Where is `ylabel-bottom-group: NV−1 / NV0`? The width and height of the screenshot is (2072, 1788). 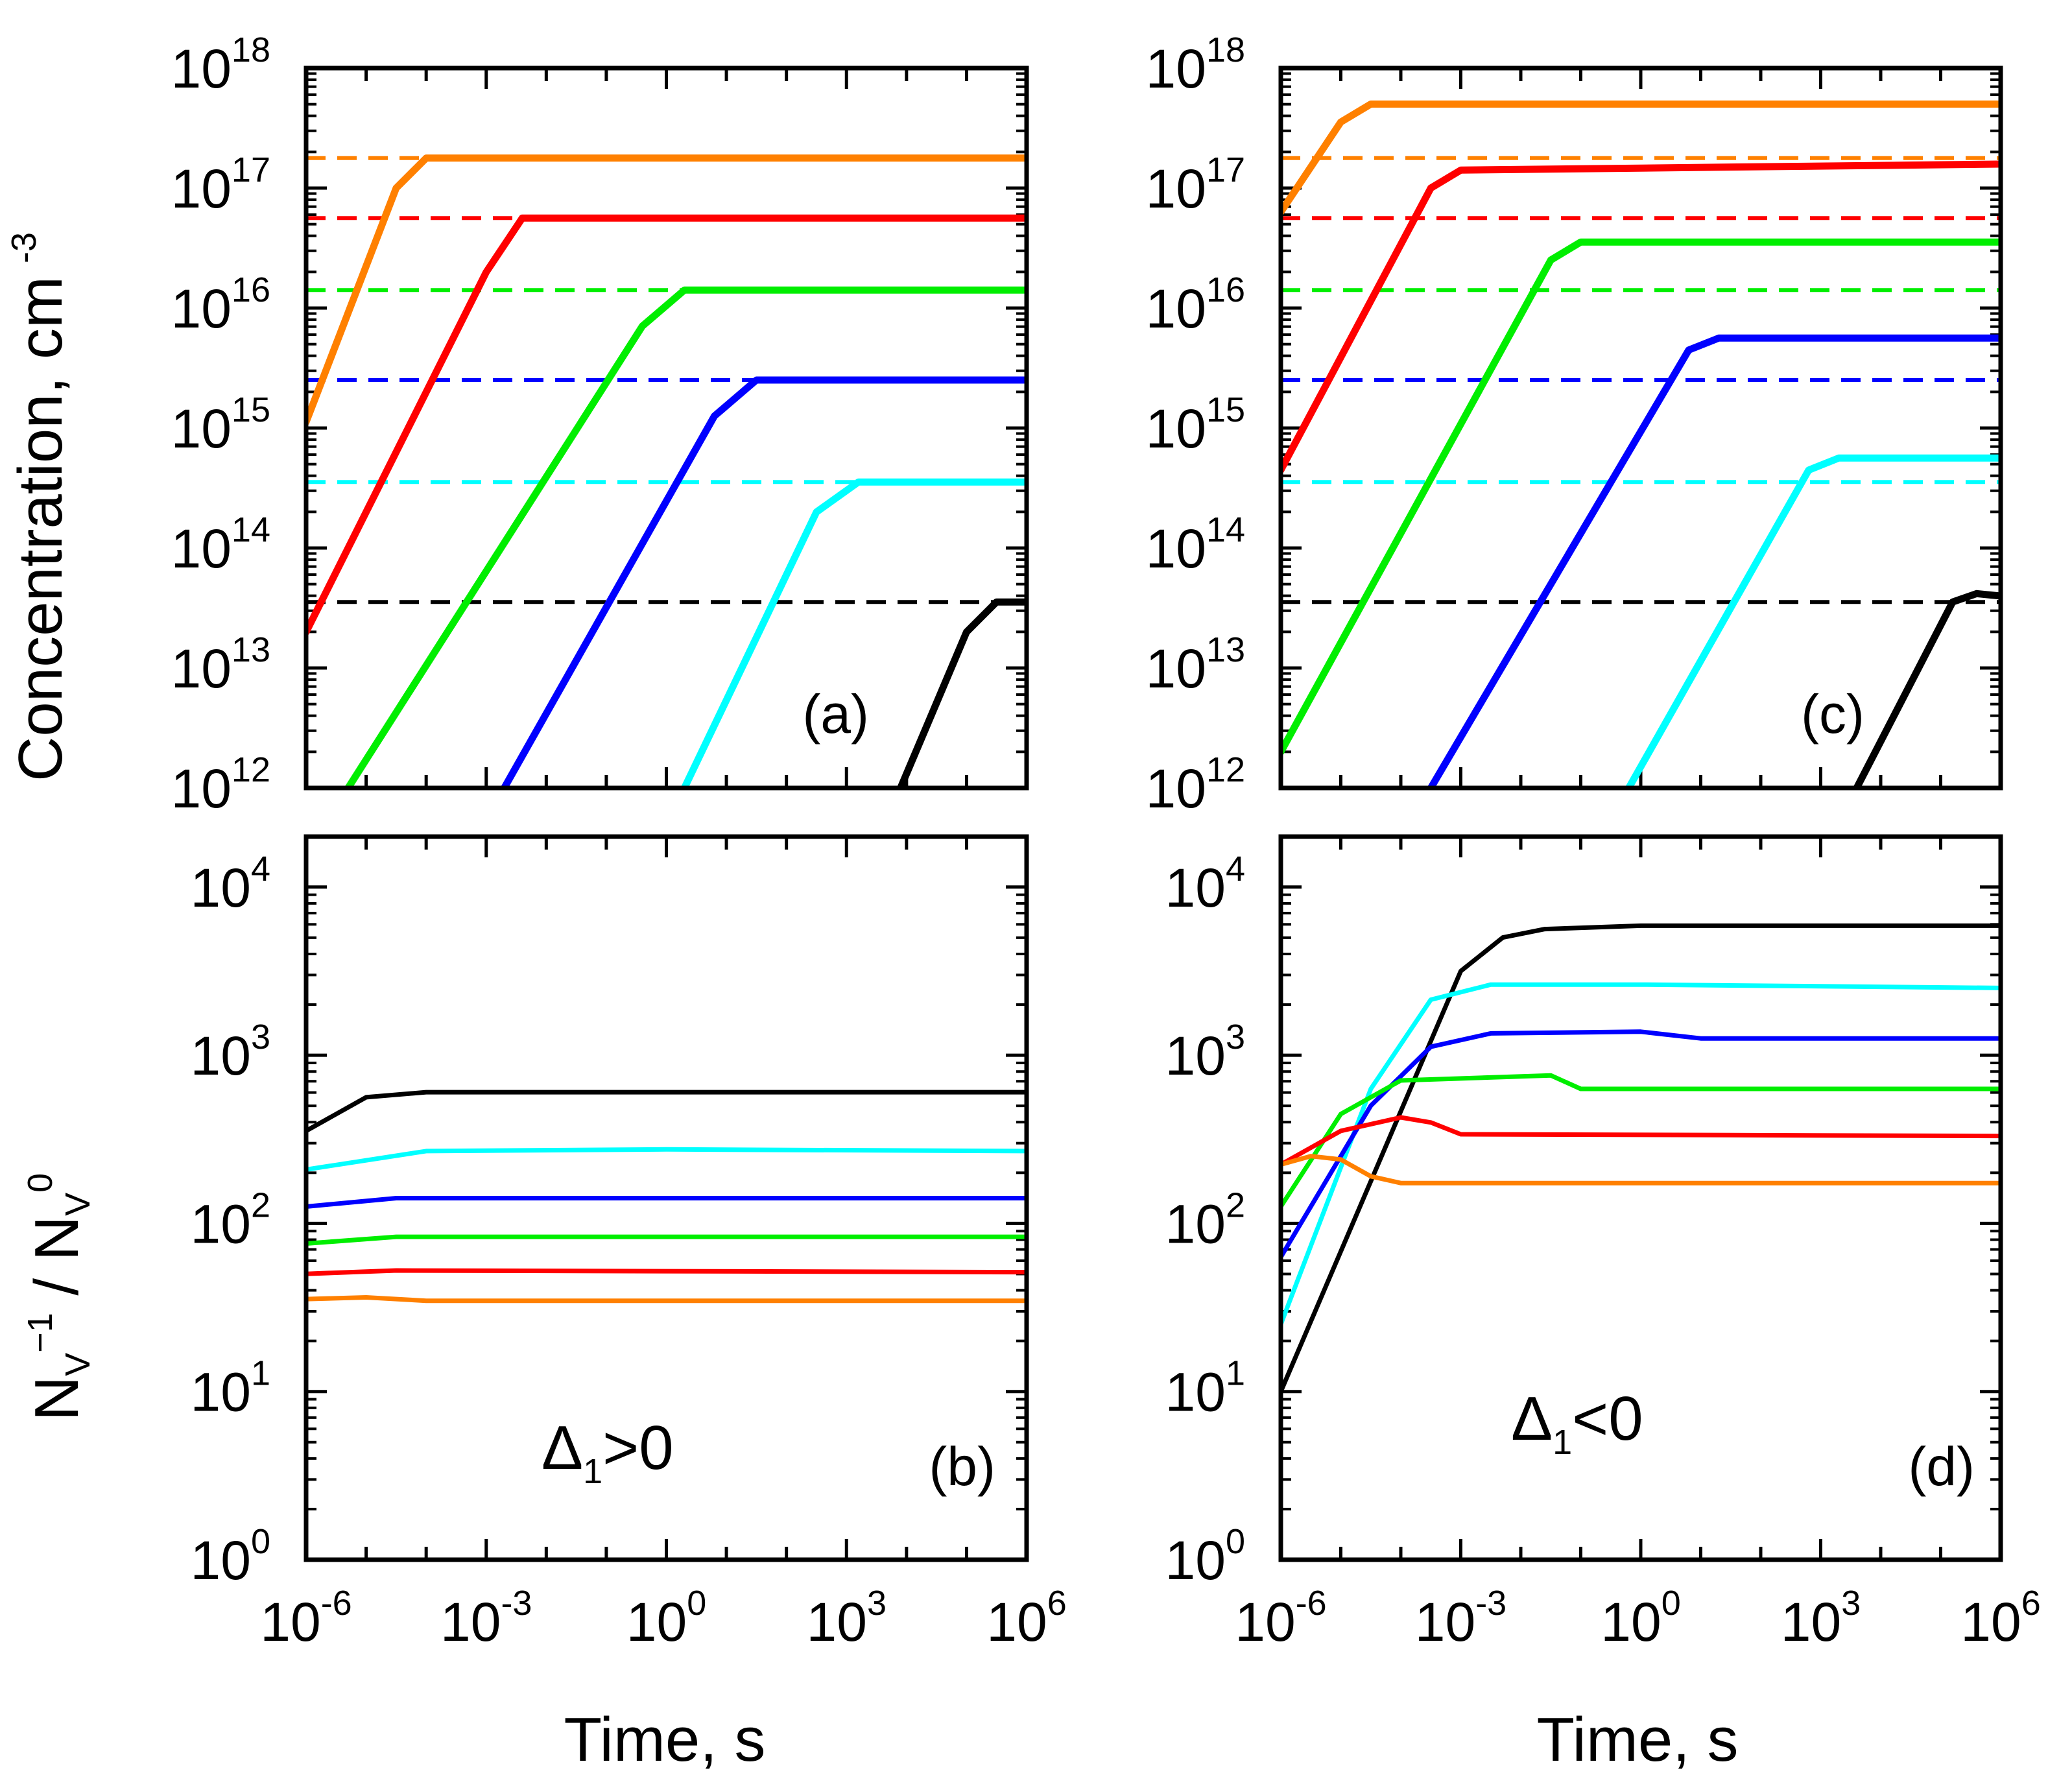 ylabel-bottom-group: NV−1 / NV0 is located at coordinates (59, 1297).